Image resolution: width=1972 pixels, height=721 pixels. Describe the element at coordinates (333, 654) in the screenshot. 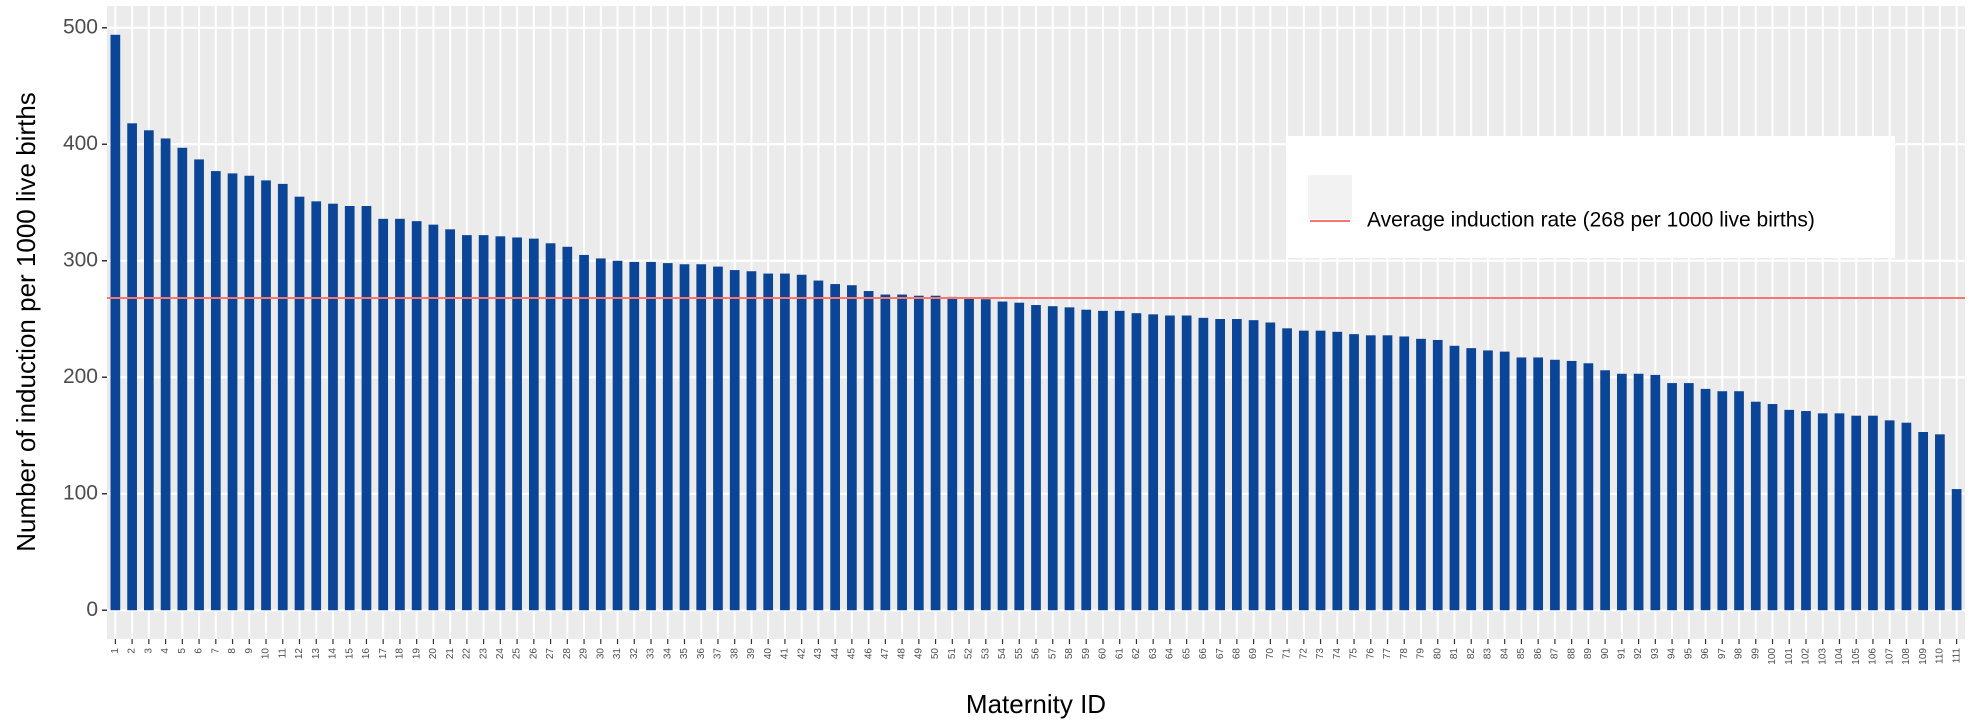

I see `x-tick-label: 14` at that location.